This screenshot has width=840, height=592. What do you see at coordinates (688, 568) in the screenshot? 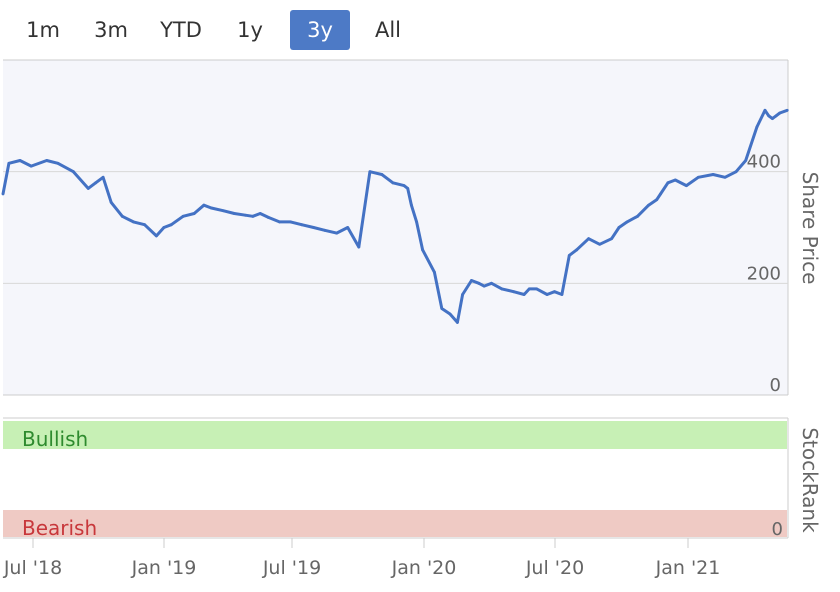
I see `x-tick-label: Jan '21` at bounding box center [688, 568].